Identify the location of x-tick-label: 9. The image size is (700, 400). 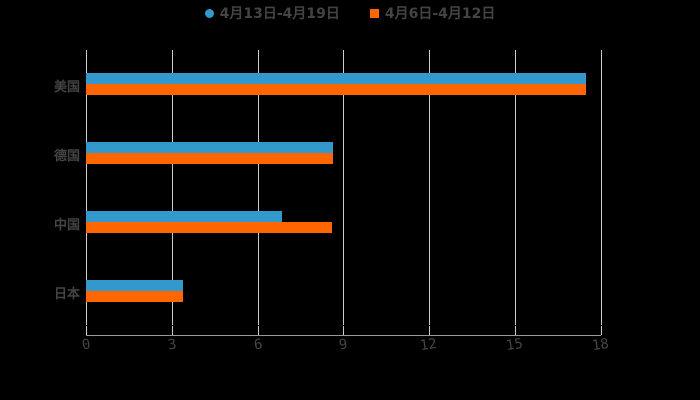
(343, 345).